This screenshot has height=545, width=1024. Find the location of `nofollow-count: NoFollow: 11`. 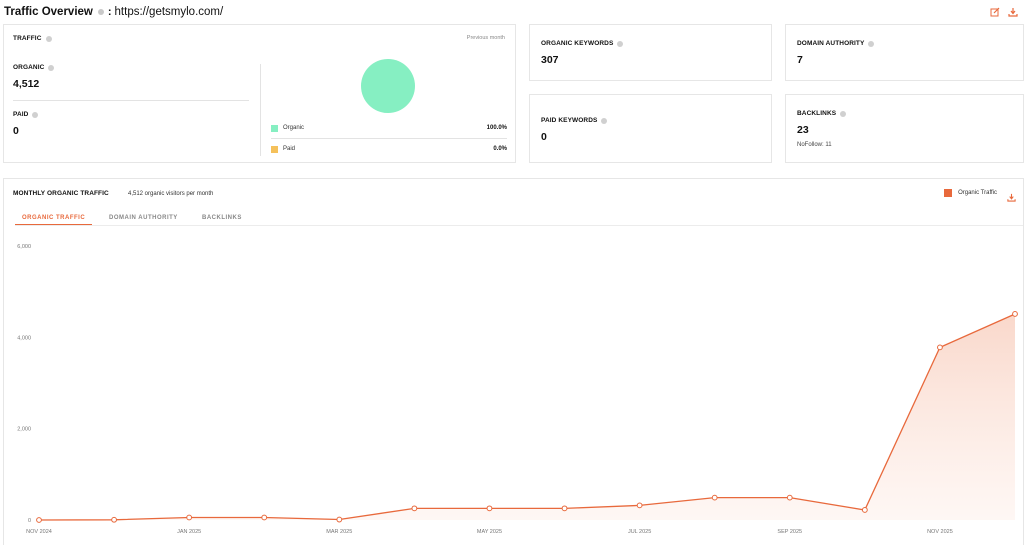

nofollow-count: NoFollow: 11 is located at coordinates (814, 145).